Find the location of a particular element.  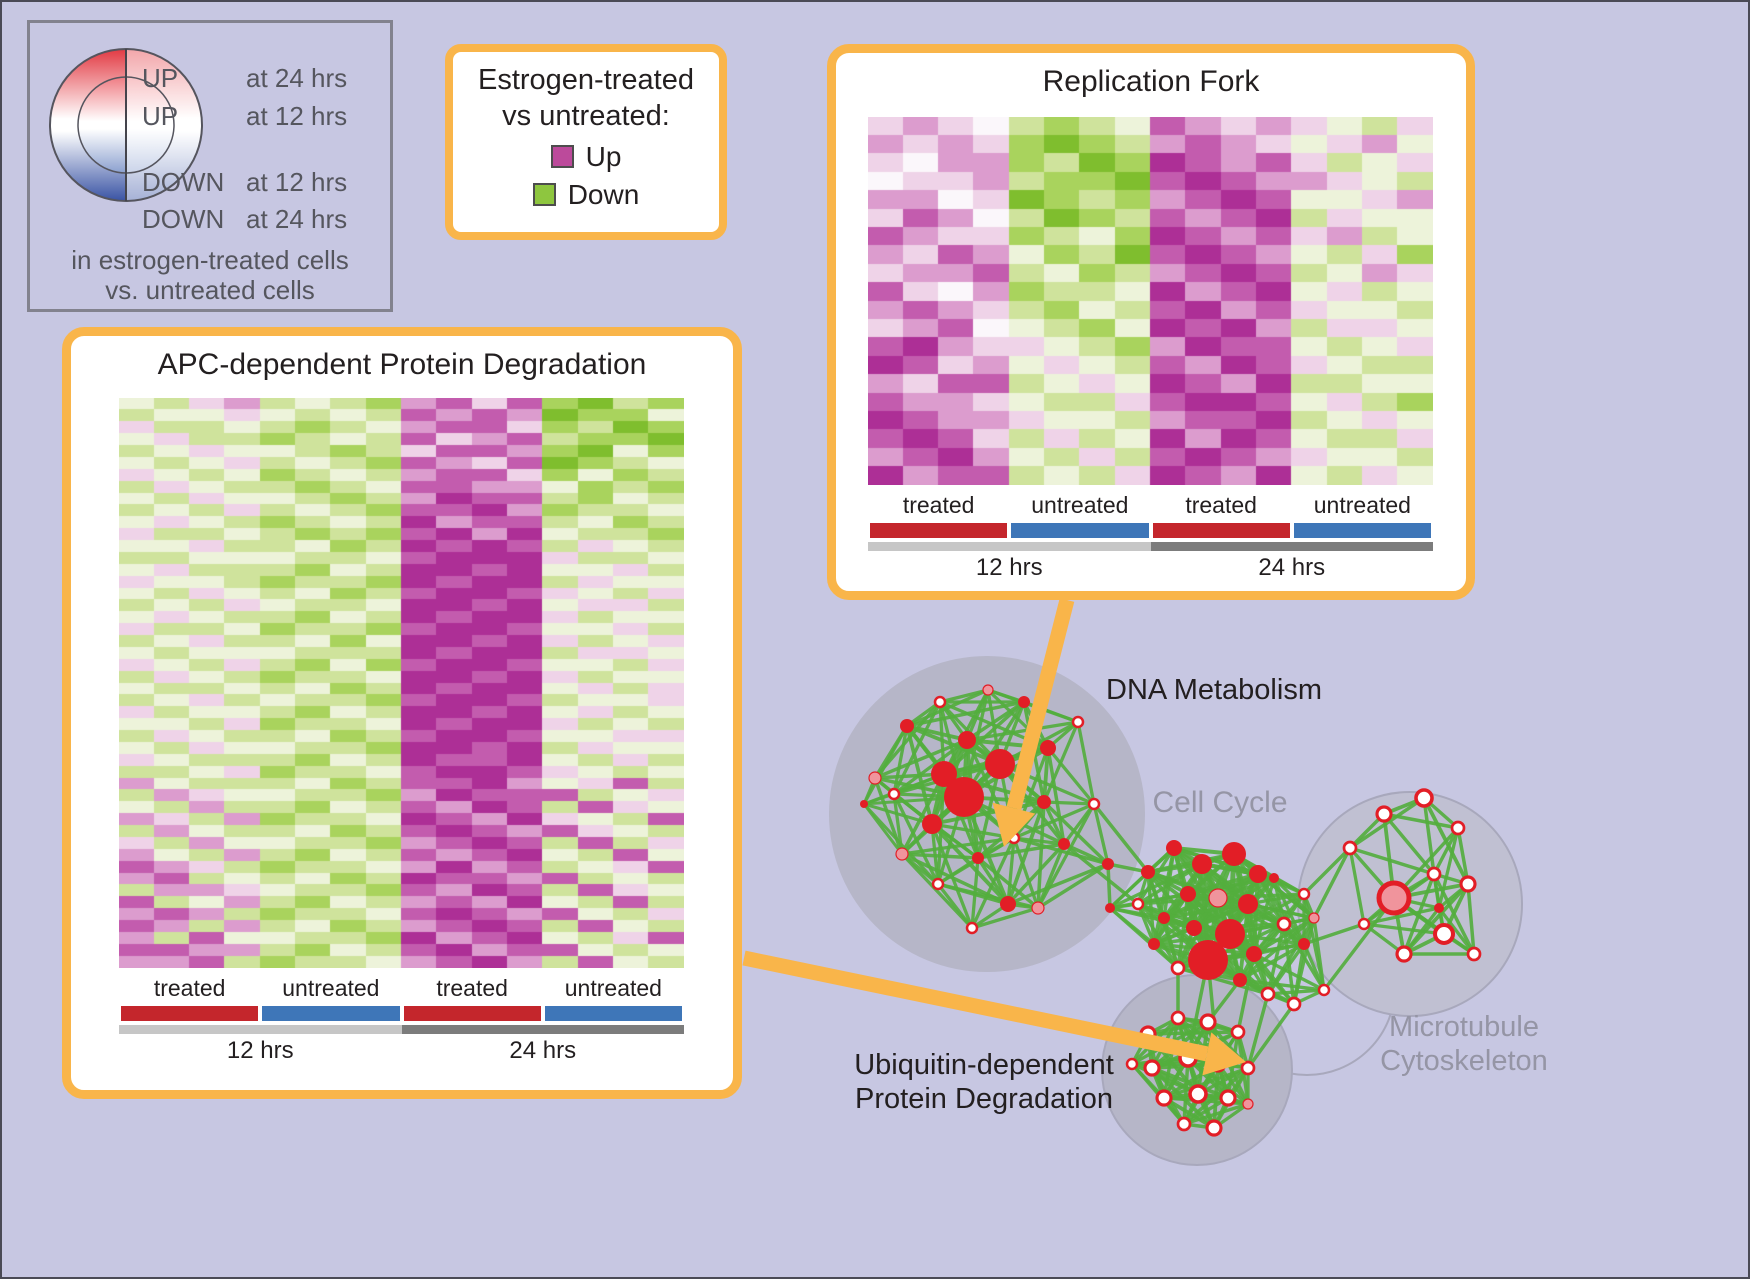

apc-degradation-title: APC-dependent Protein Degradation is located at coordinates (402, 364).